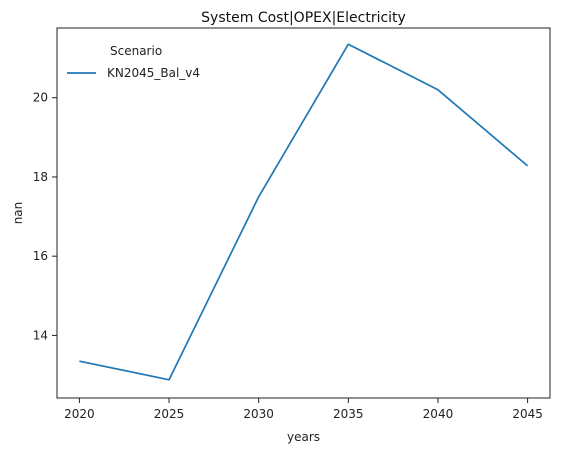 The height and width of the screenshot is (456, 561). What do you see at coordinates (133, 62) in the screenshot?
I see `legend: Scenario KN2045_Bal_v4` at bounding box center [133, 62].